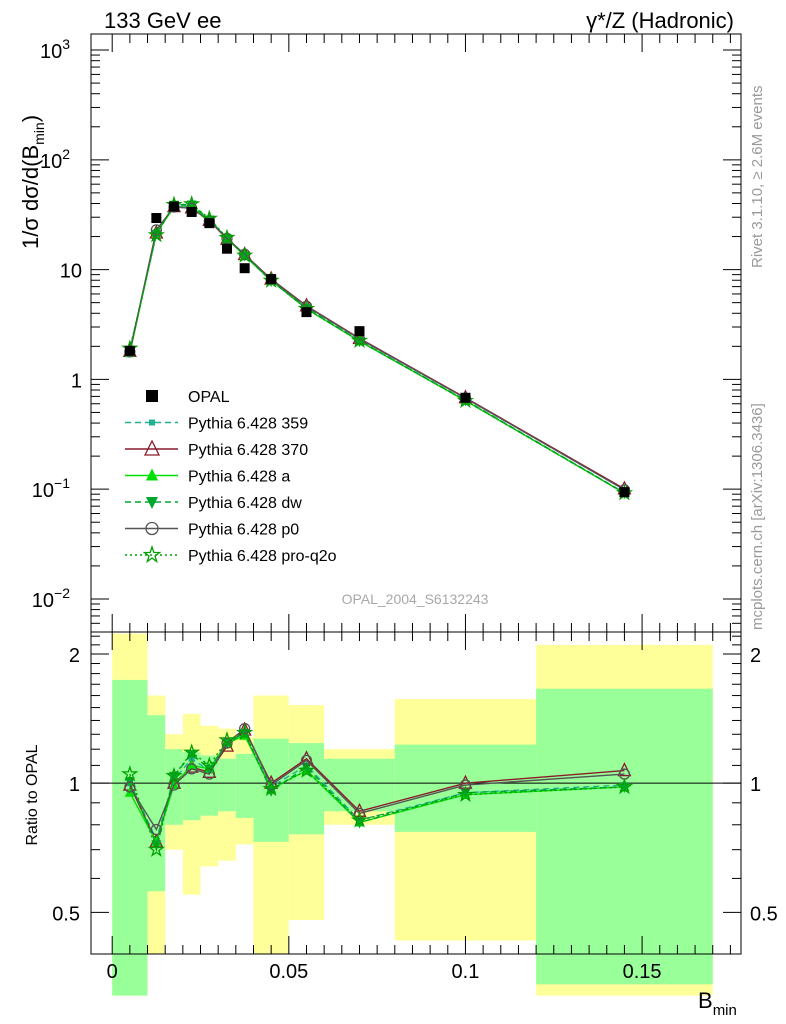 This screenshot has height=1024, width=786. I want to click on main-y-axis-label-text: 1/σ dσ/d(B, so click(30, 197).